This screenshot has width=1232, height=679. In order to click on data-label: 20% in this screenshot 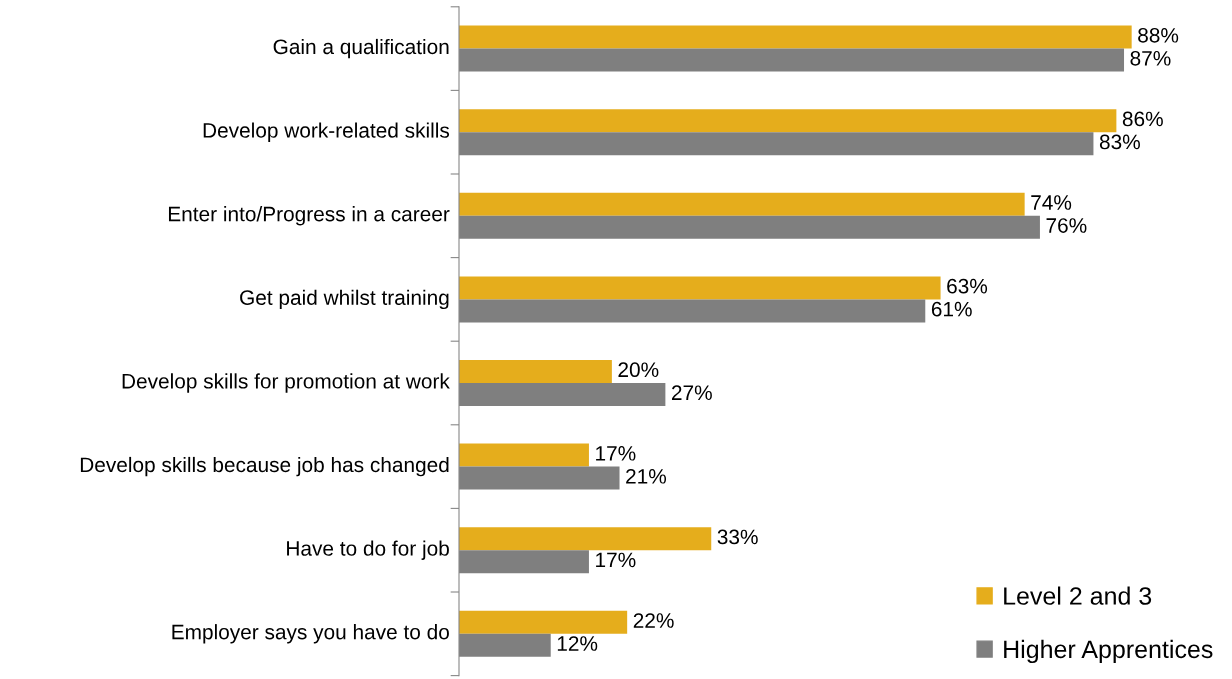, I will do `click(638, 370)`.